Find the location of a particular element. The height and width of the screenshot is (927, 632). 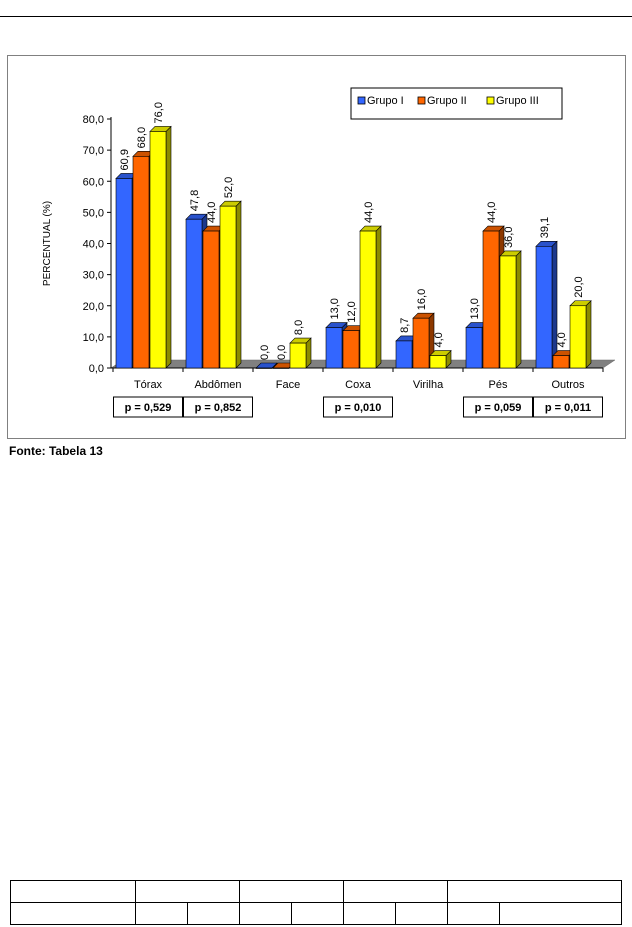

data-label: 76,0 is located at coordinates (159, 112).